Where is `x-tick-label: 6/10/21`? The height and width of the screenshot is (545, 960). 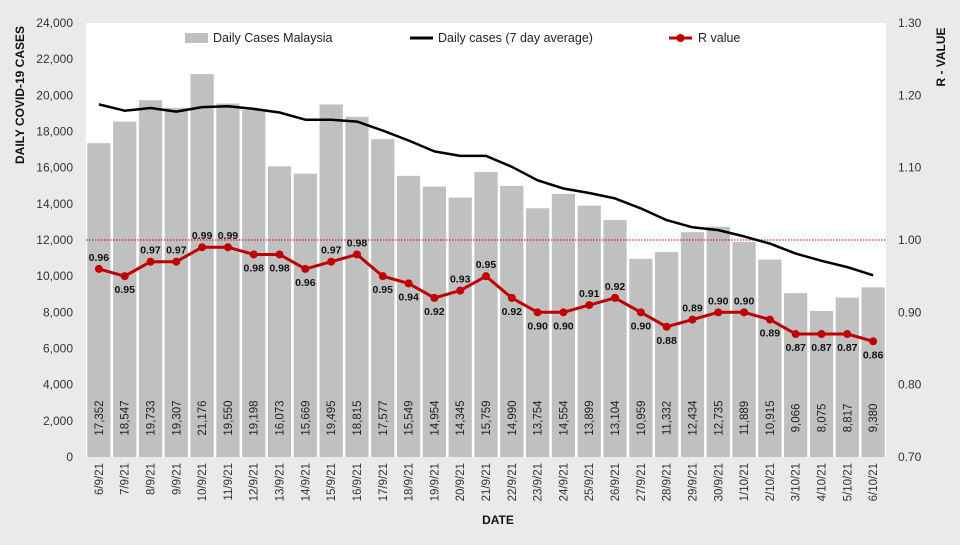 x-tick-label: 6/10/21 is located at coordinates (874, 482).